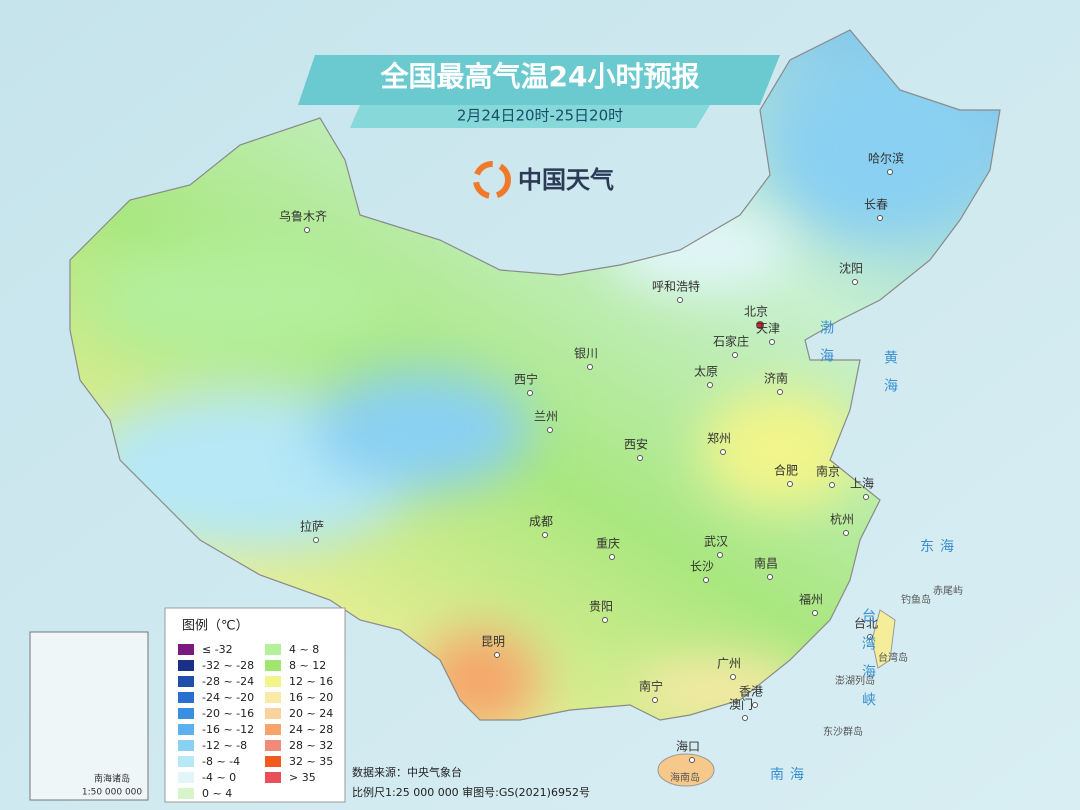 This screenshot has width=1080, height=810. Describe the element at coordinates (651, 686) in the screenshot. I see `city-label: 南宁` at that location.